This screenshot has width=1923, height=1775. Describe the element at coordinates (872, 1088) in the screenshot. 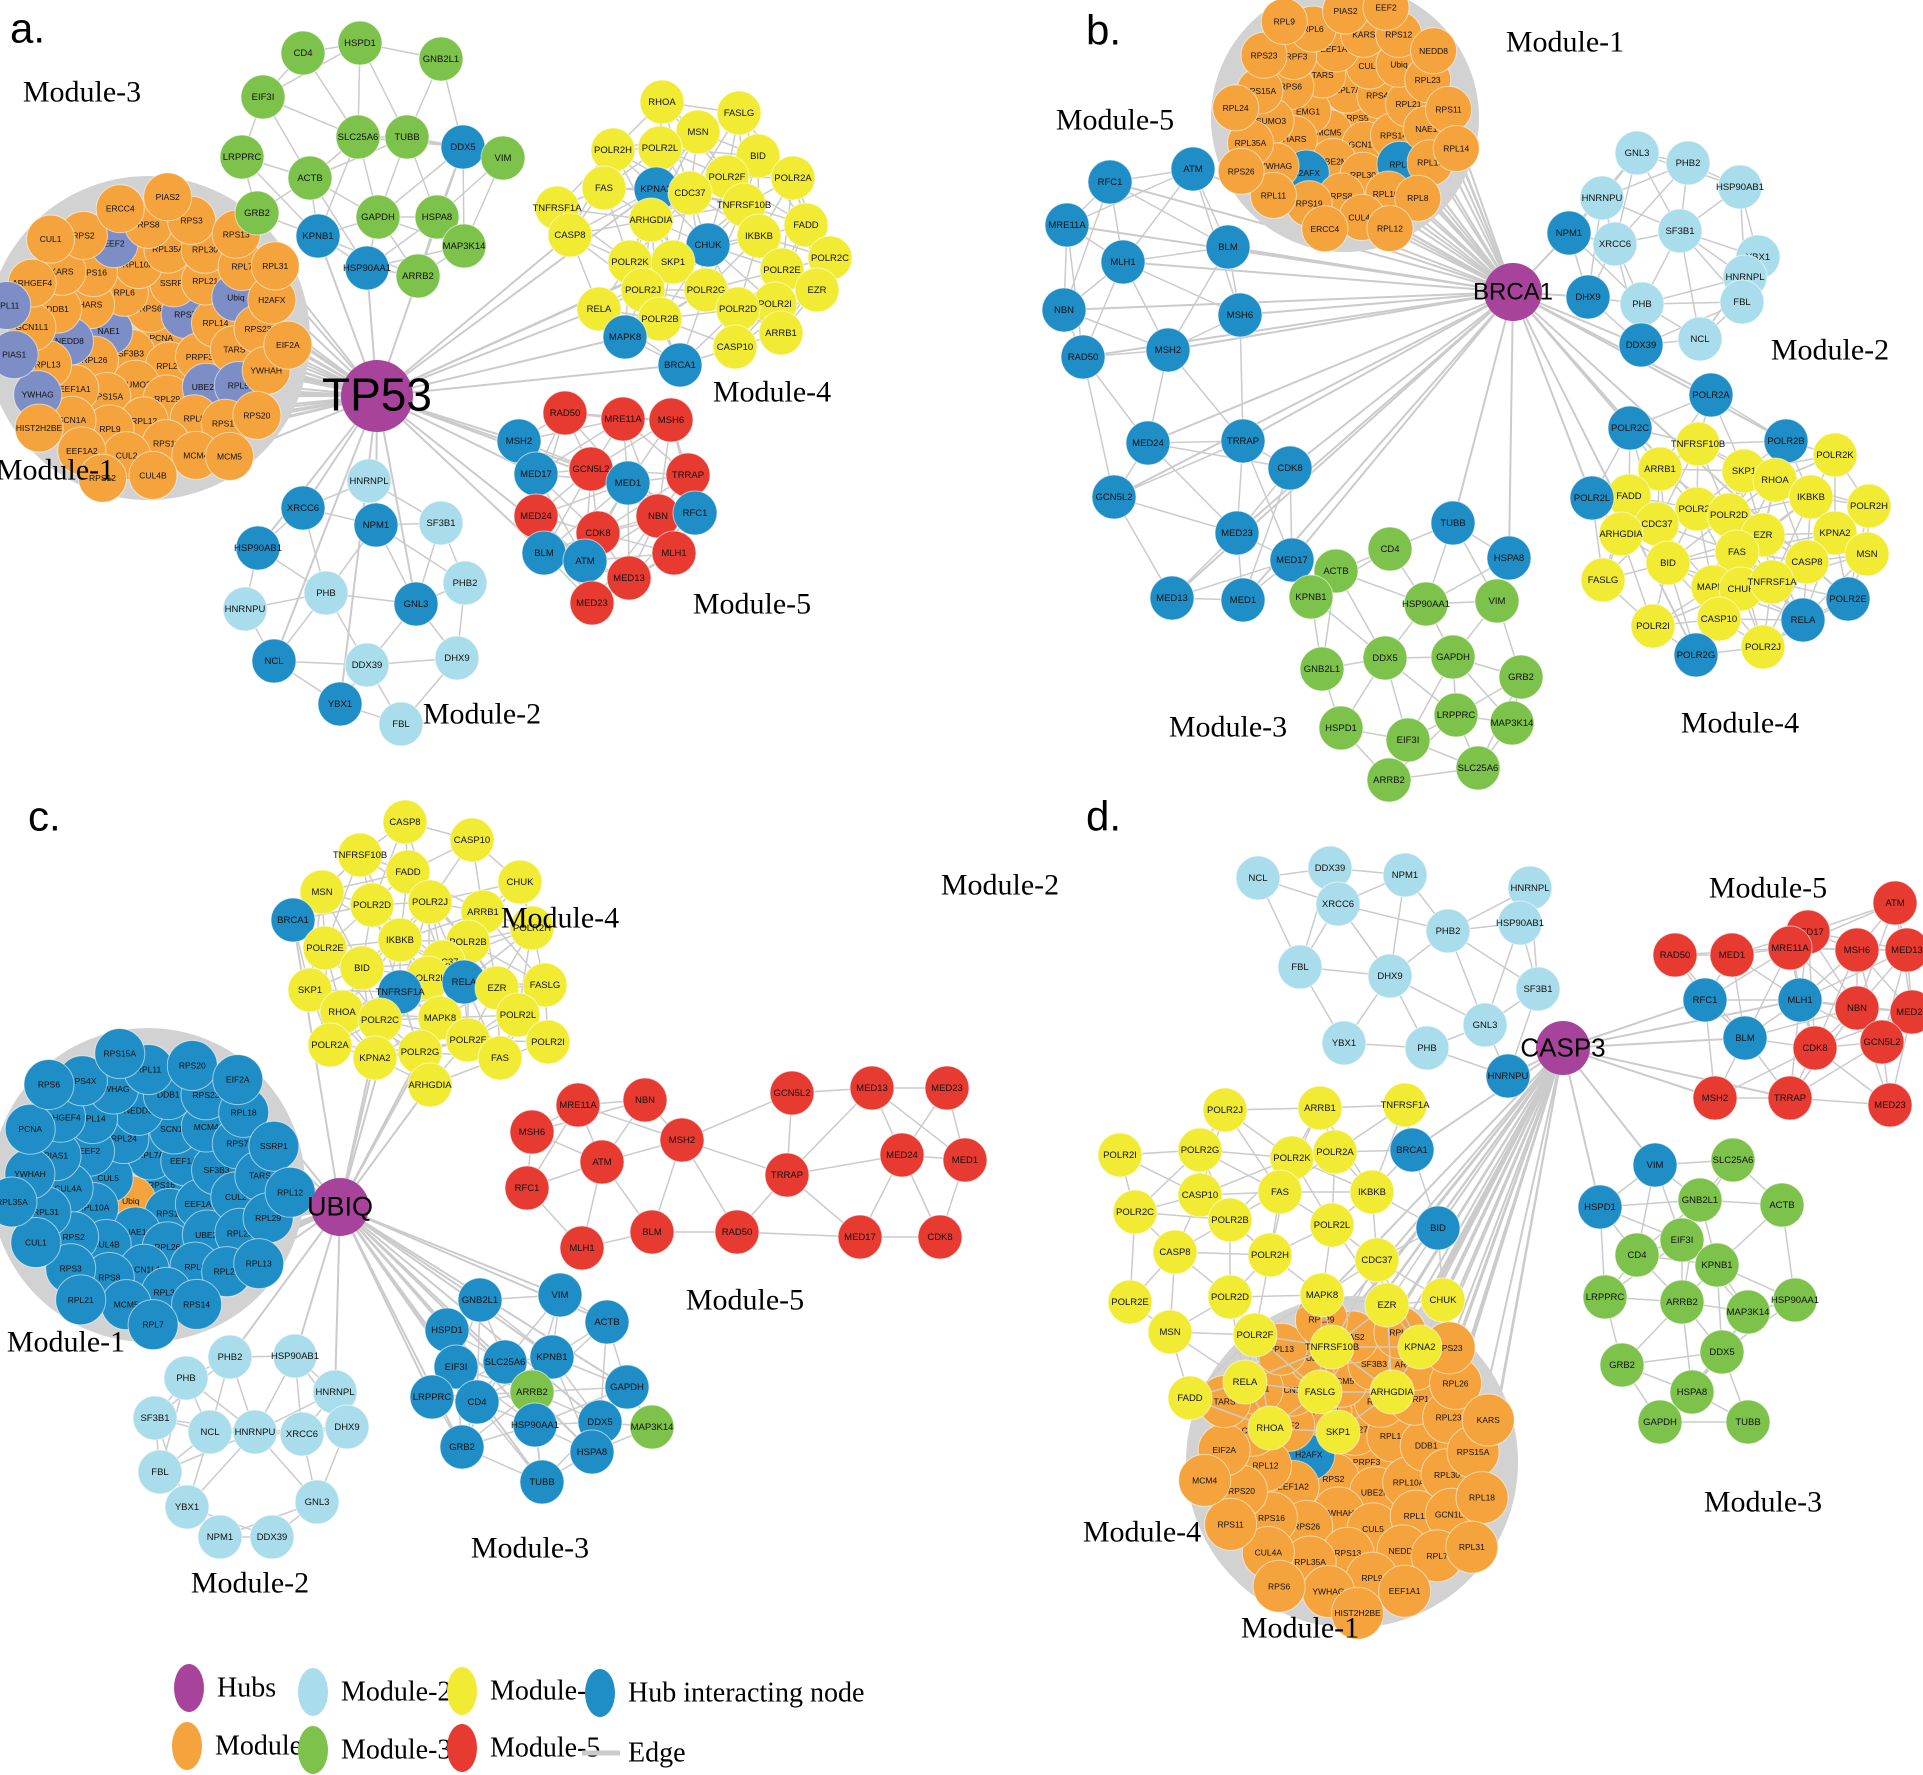

I see `node-MED13: MED13` at that location.